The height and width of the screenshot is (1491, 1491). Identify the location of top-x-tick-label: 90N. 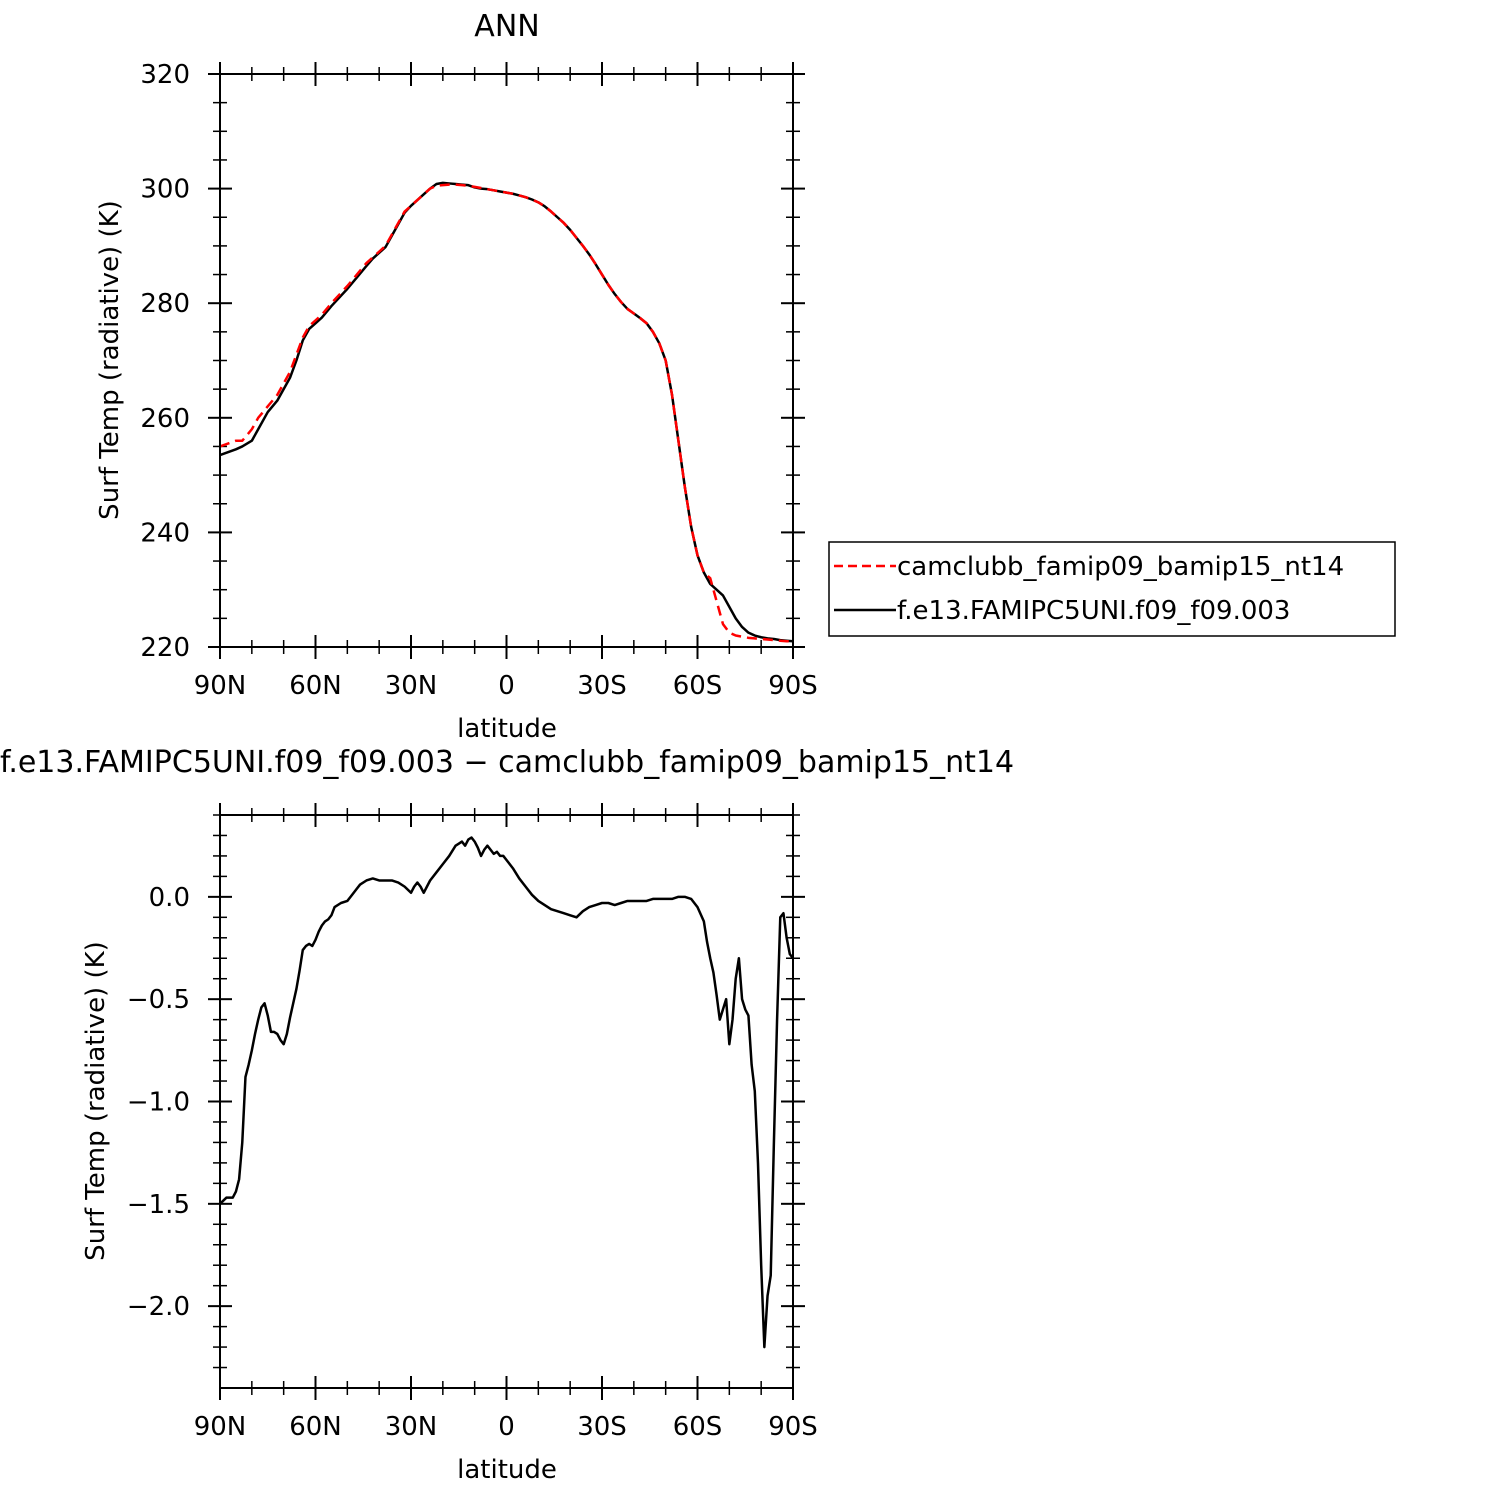
(220, 686).